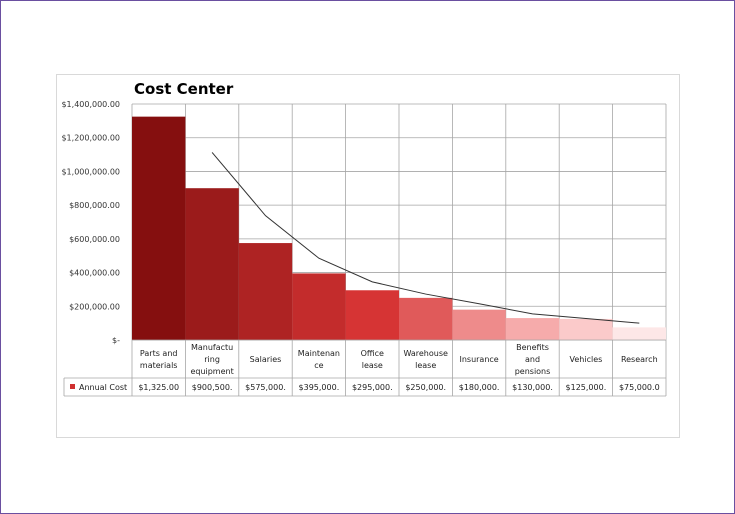  What do you see at coordinates (116, 340) in the screenshot?
I see `y-tick-label: $-` at bounding box center [116, 340].